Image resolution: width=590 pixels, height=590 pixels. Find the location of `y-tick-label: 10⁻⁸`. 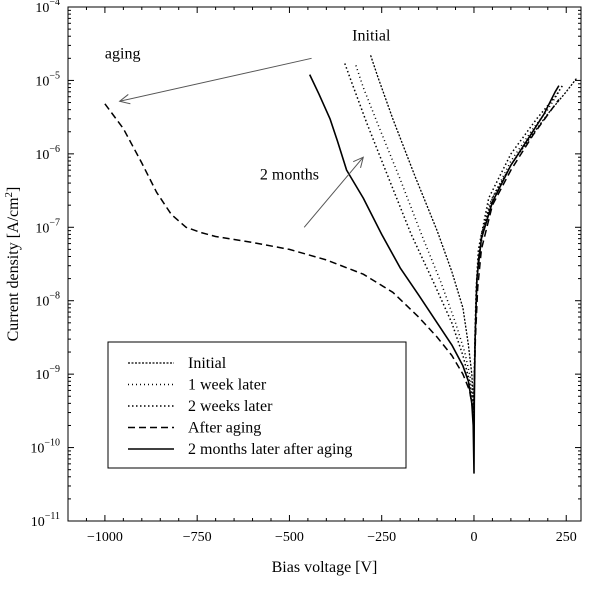

y-tick-label: 10⁻⁸ is located at coordinates (47, 300).